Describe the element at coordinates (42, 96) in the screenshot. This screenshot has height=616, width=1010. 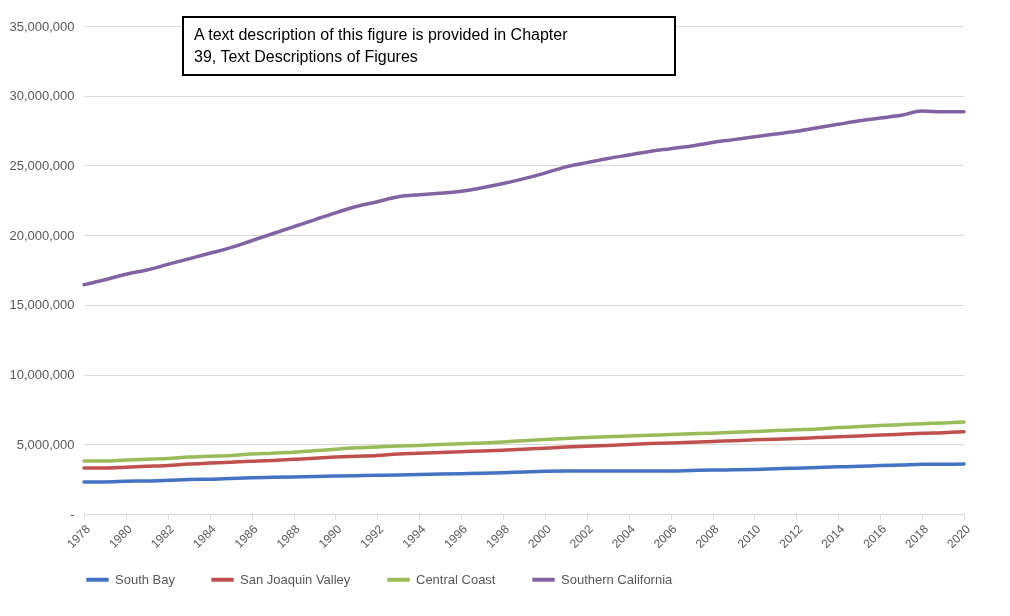
I see `y-tick-label: 30,000,000` at that location.